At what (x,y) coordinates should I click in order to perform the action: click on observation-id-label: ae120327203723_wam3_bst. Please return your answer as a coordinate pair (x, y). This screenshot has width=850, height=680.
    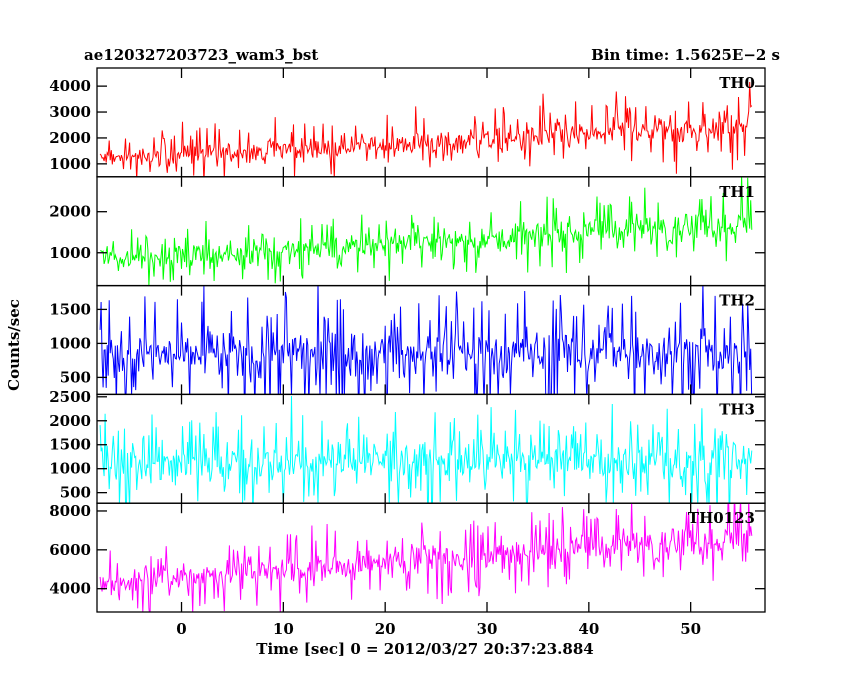
    Looking at the image, I should click on (201, 55).